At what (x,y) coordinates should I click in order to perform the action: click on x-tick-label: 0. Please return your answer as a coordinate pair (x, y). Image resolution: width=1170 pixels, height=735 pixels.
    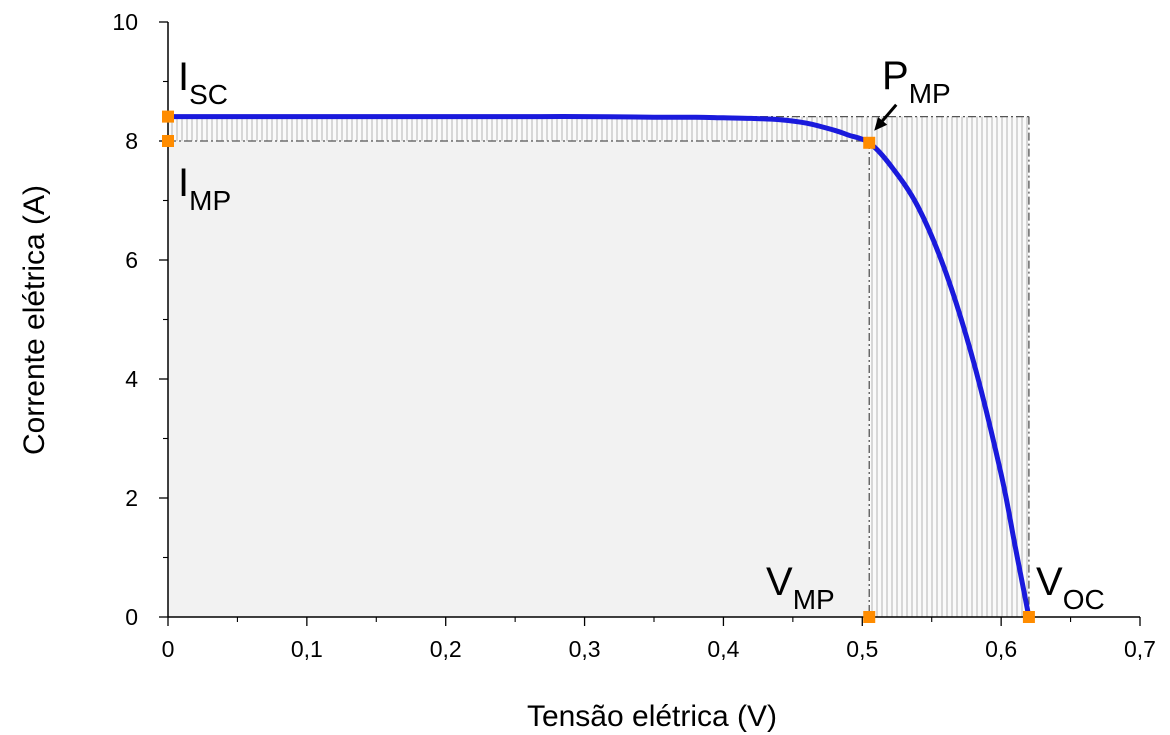
    Looking at the image, I should click on (168, 649).